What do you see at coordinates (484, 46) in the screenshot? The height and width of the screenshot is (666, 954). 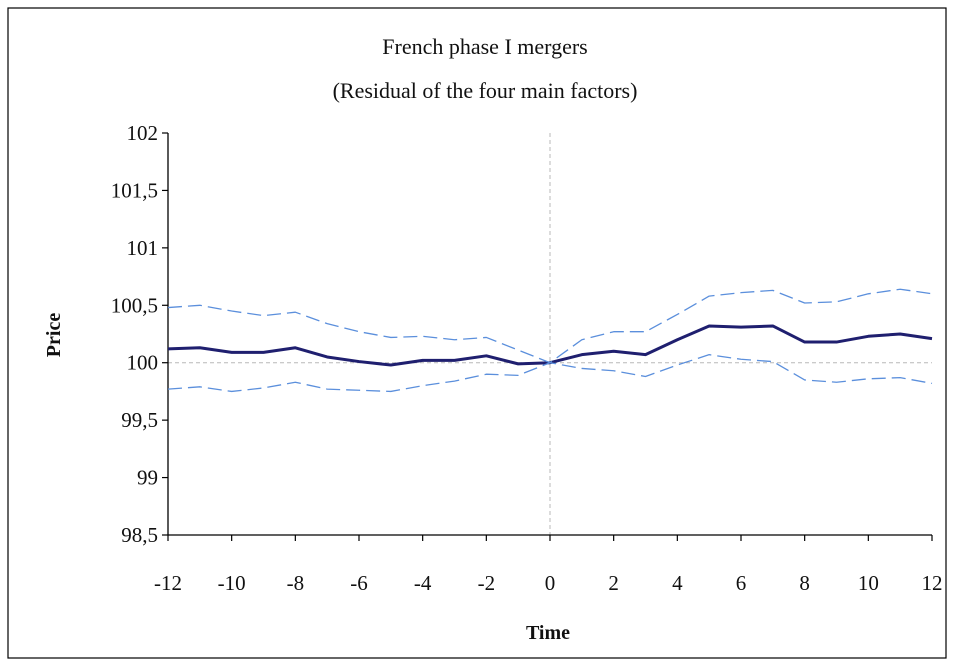 I see `chart-title: French phase I mergers` at bounding box center [484, 46].